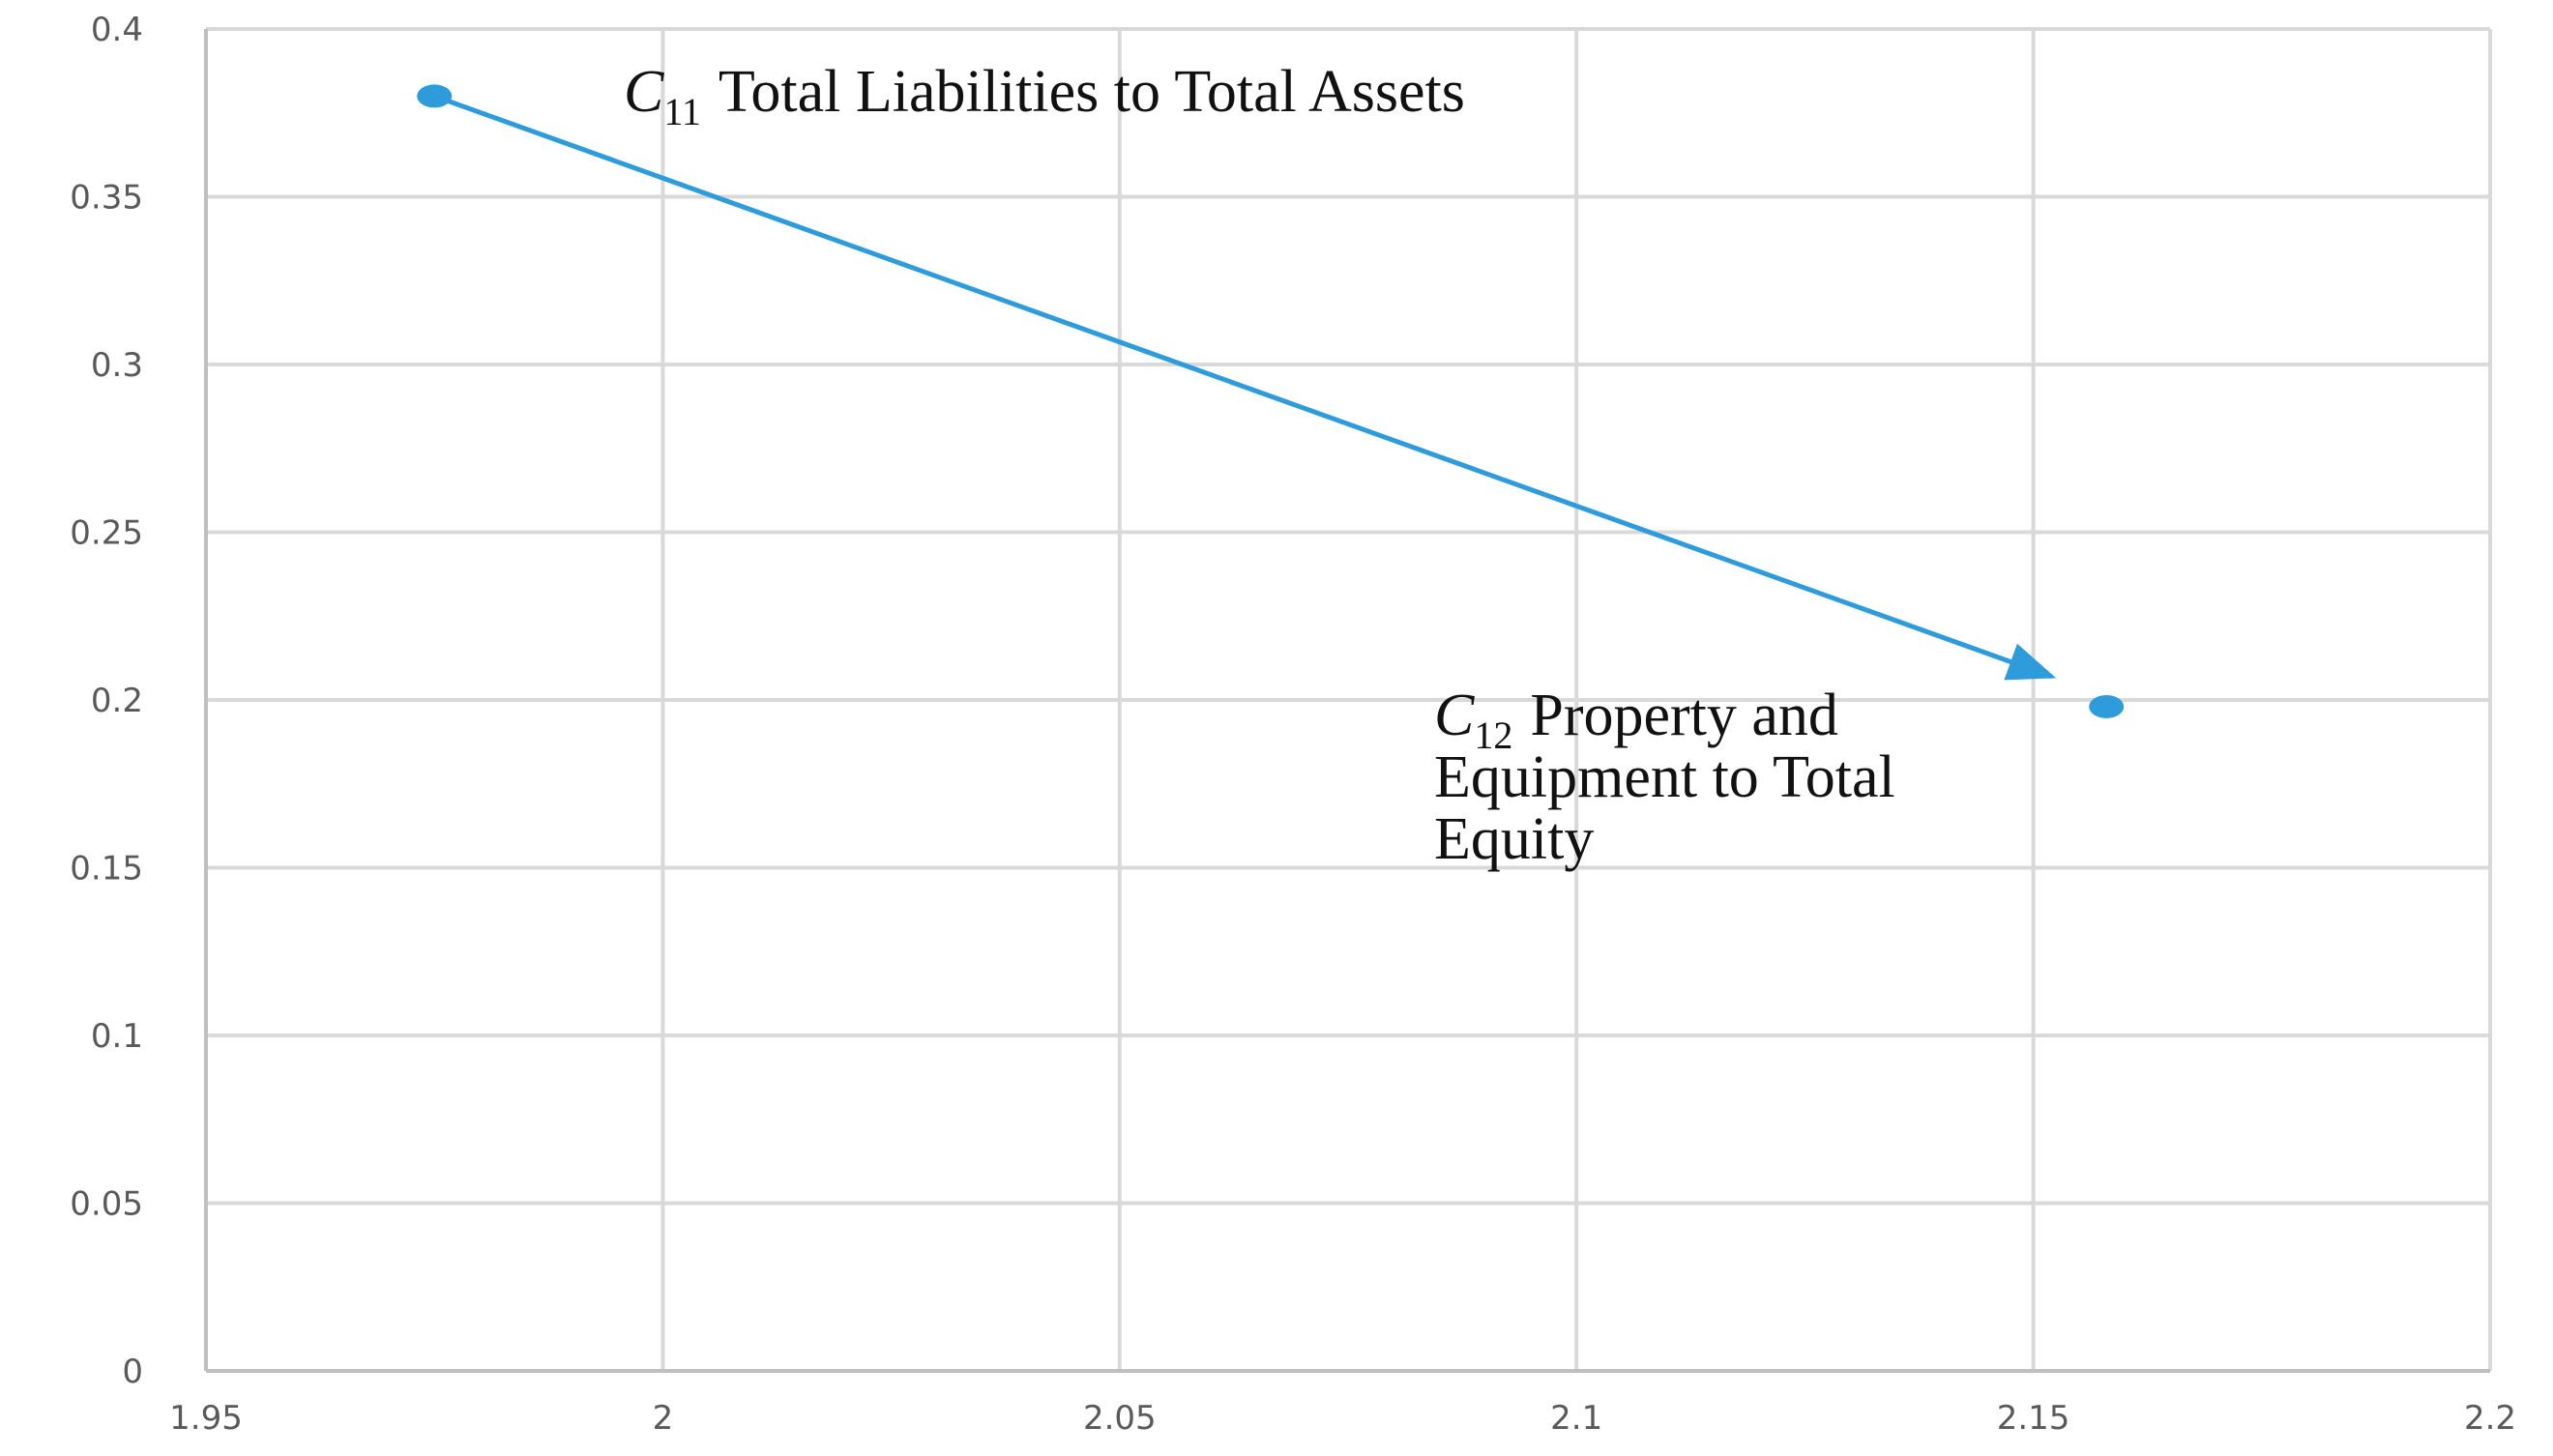  What do you see at coordinates (117, 366) in the screenshot?
I see `y-tick-label: 0.3` at bounding box center [117, 366].